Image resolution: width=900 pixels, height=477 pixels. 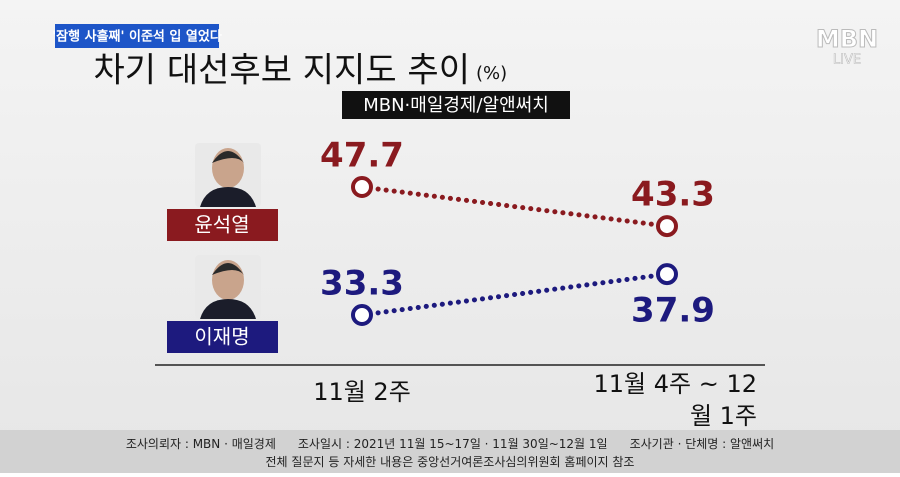 I want to click on x-tick-label-box: 11월 2주, so click(x=362, y=392).